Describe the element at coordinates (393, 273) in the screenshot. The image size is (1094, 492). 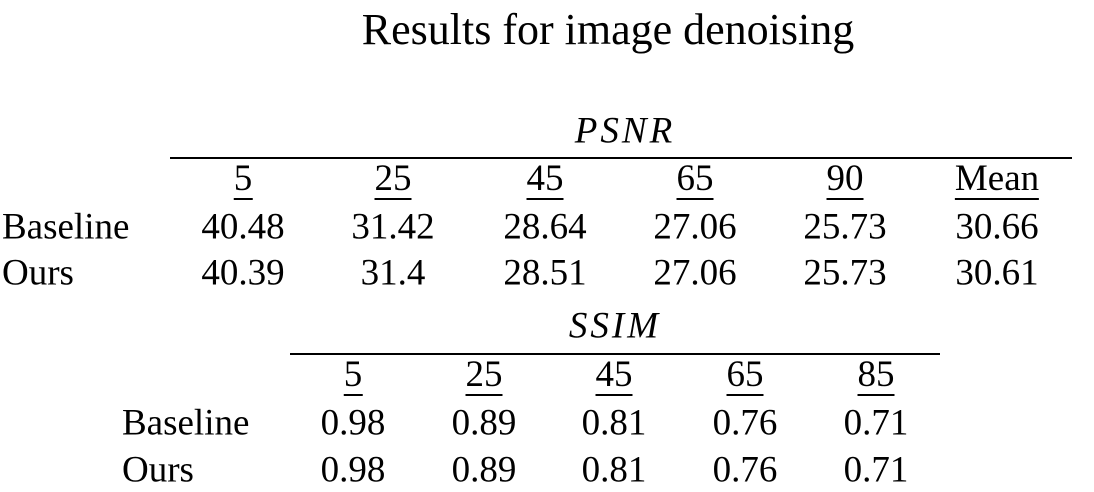
I see `cell: 31.4` at that location.